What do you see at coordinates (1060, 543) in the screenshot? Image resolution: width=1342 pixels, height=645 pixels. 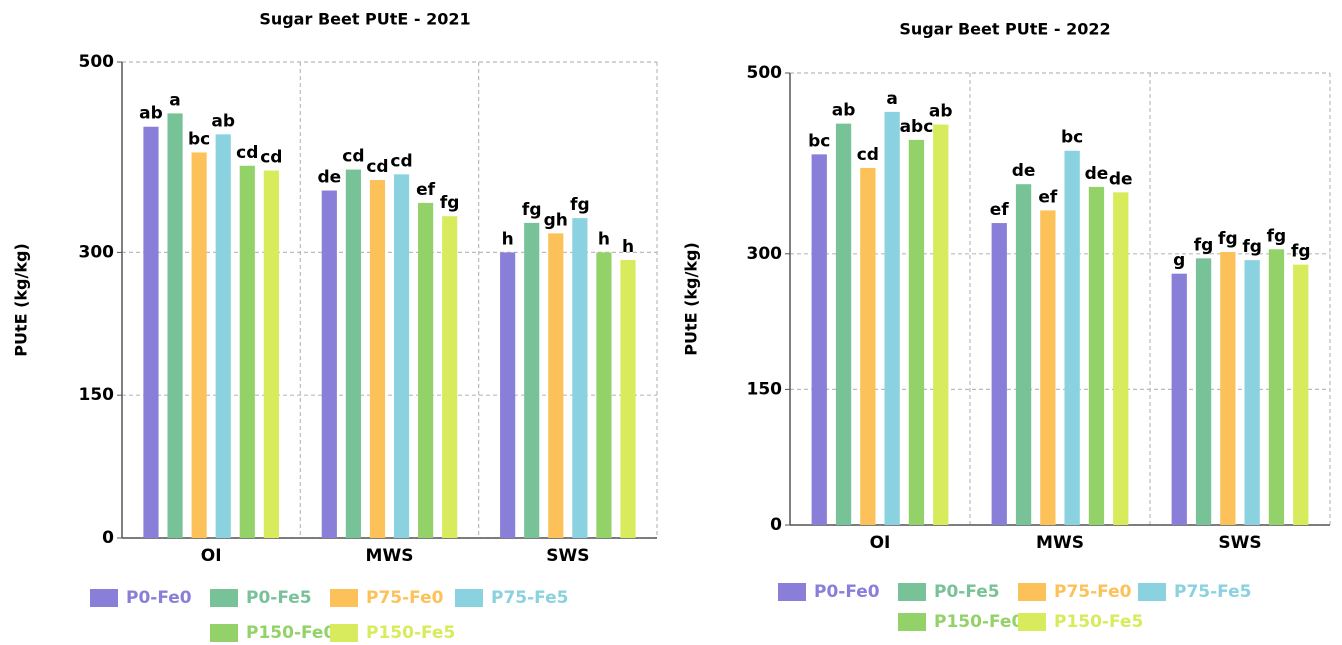 I see `x-tick-label: MWS` at bounding box center [1060, 543].